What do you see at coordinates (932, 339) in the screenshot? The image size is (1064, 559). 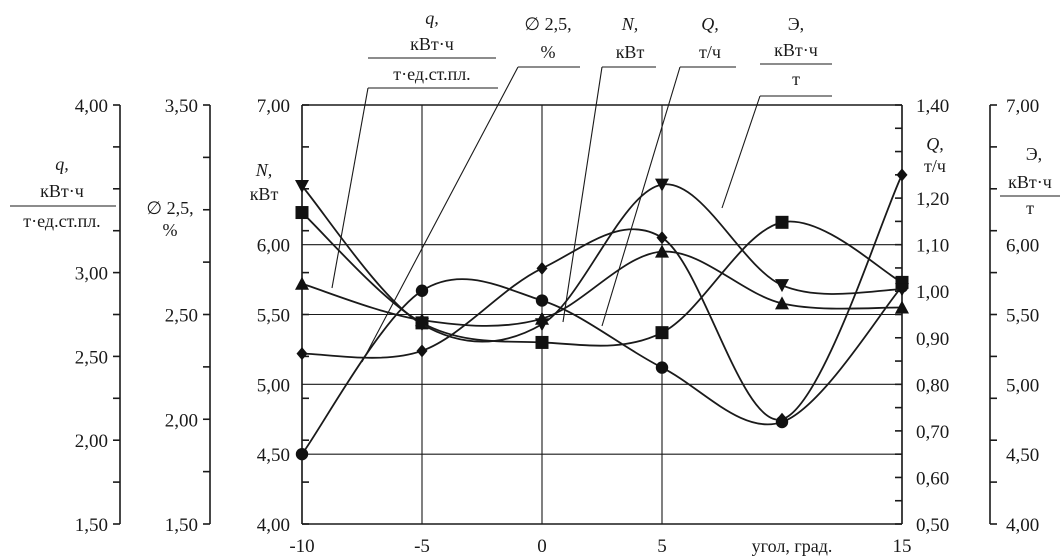 I see `Q-axis-tick-label: 0,90` at bounding box center [932, 339].